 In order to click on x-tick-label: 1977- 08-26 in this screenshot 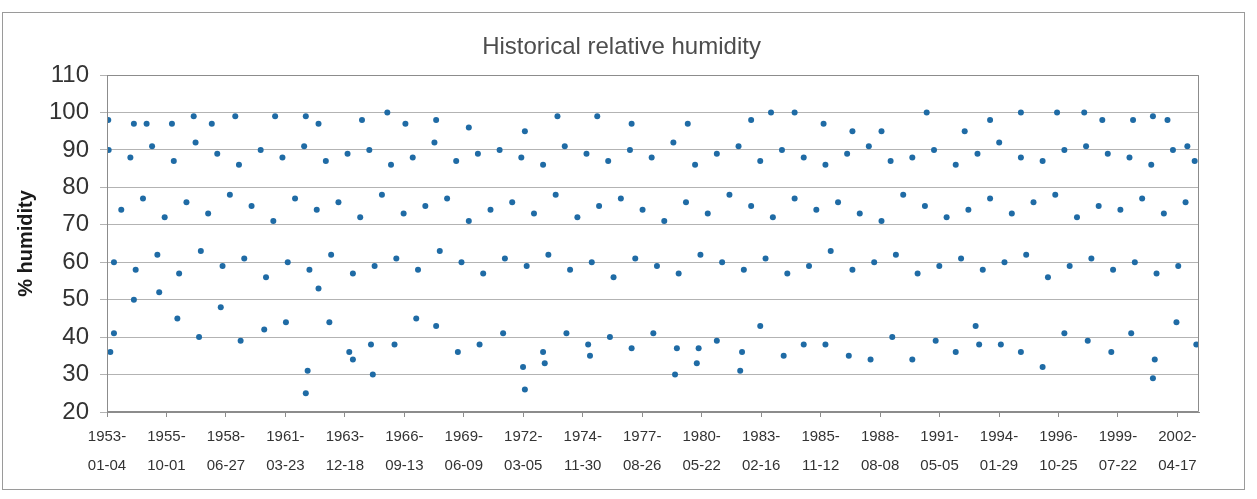, I will do `click(642, 450)`.